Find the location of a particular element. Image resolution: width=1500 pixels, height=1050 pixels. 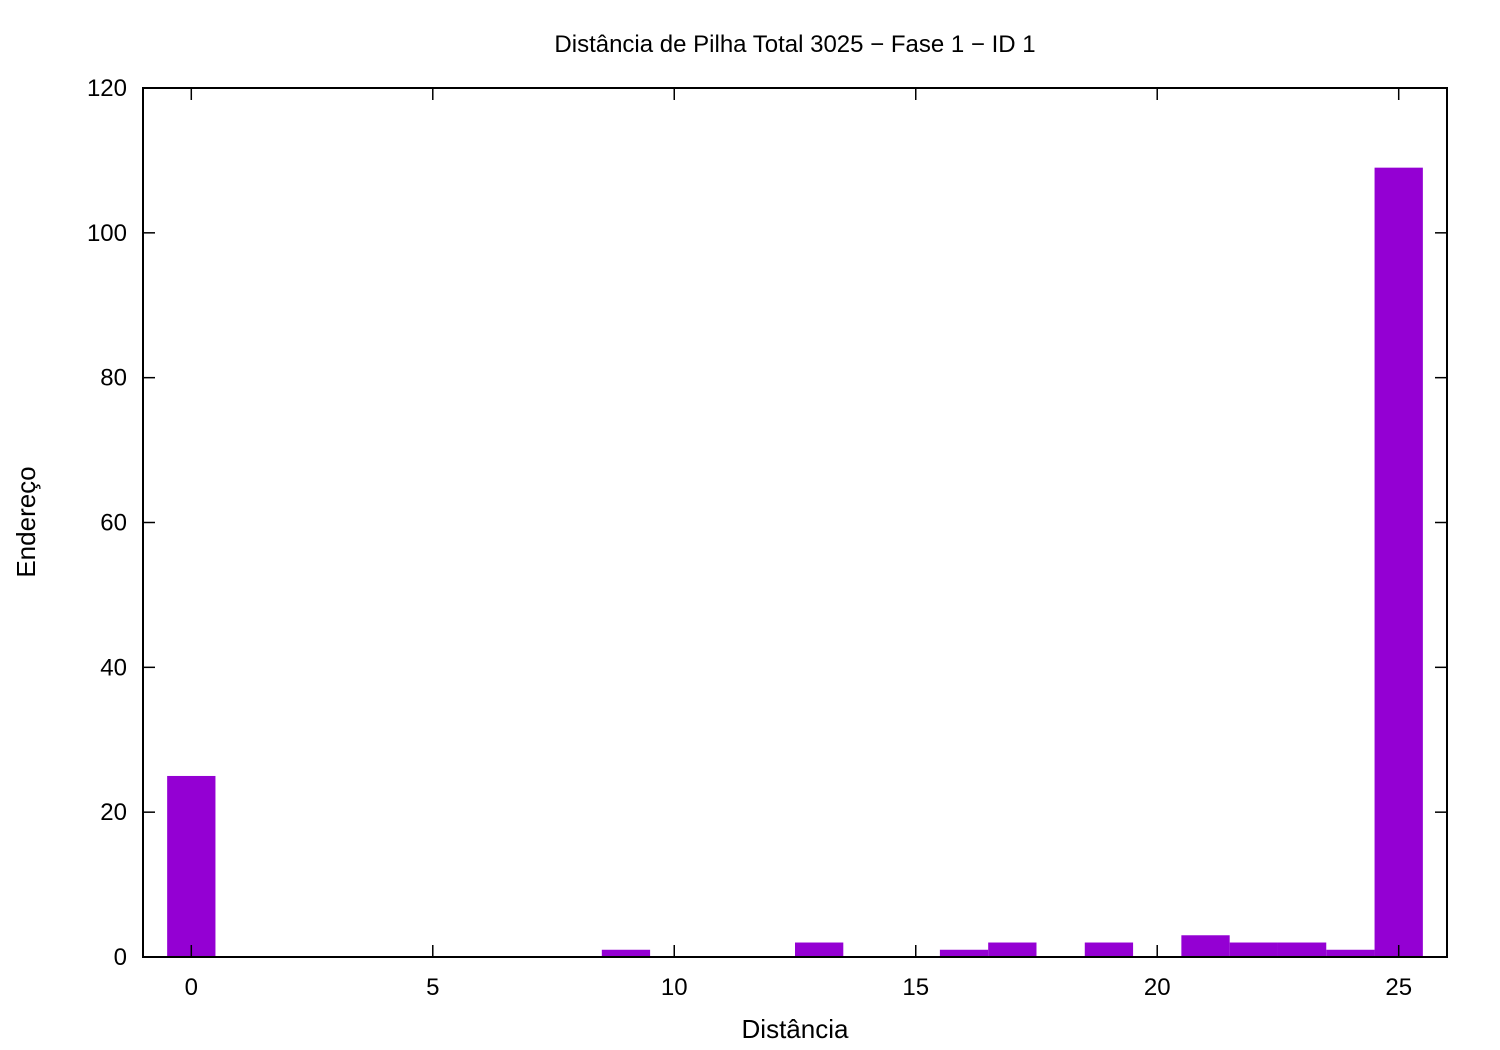

y-tick-label-60: 60 is located at coordinates (113, 523).